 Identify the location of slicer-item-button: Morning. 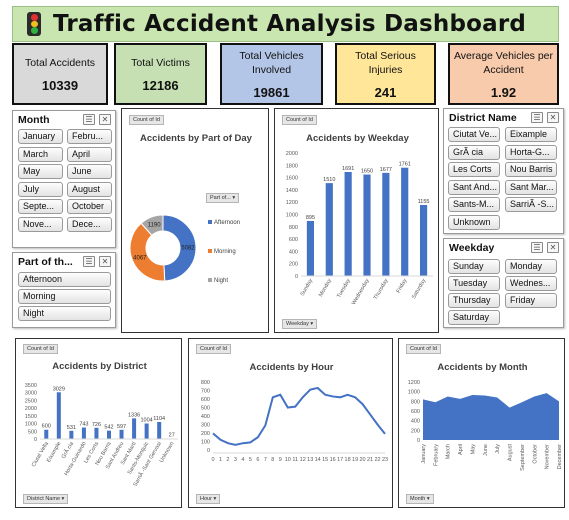
(64, 296).